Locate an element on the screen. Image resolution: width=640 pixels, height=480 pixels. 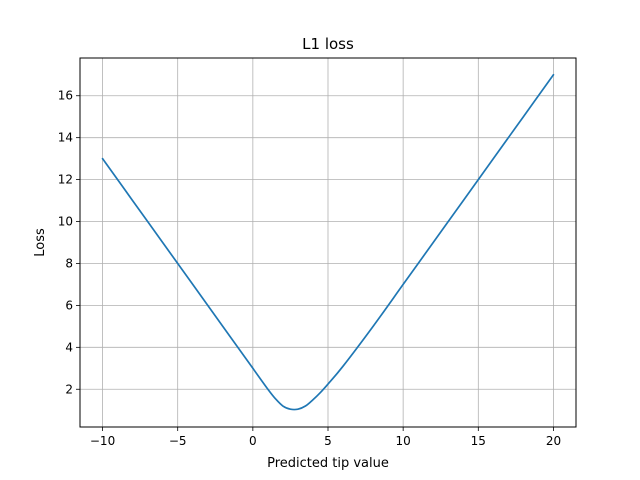
y-tick-label: 4 is located at coordinates (69, 347).